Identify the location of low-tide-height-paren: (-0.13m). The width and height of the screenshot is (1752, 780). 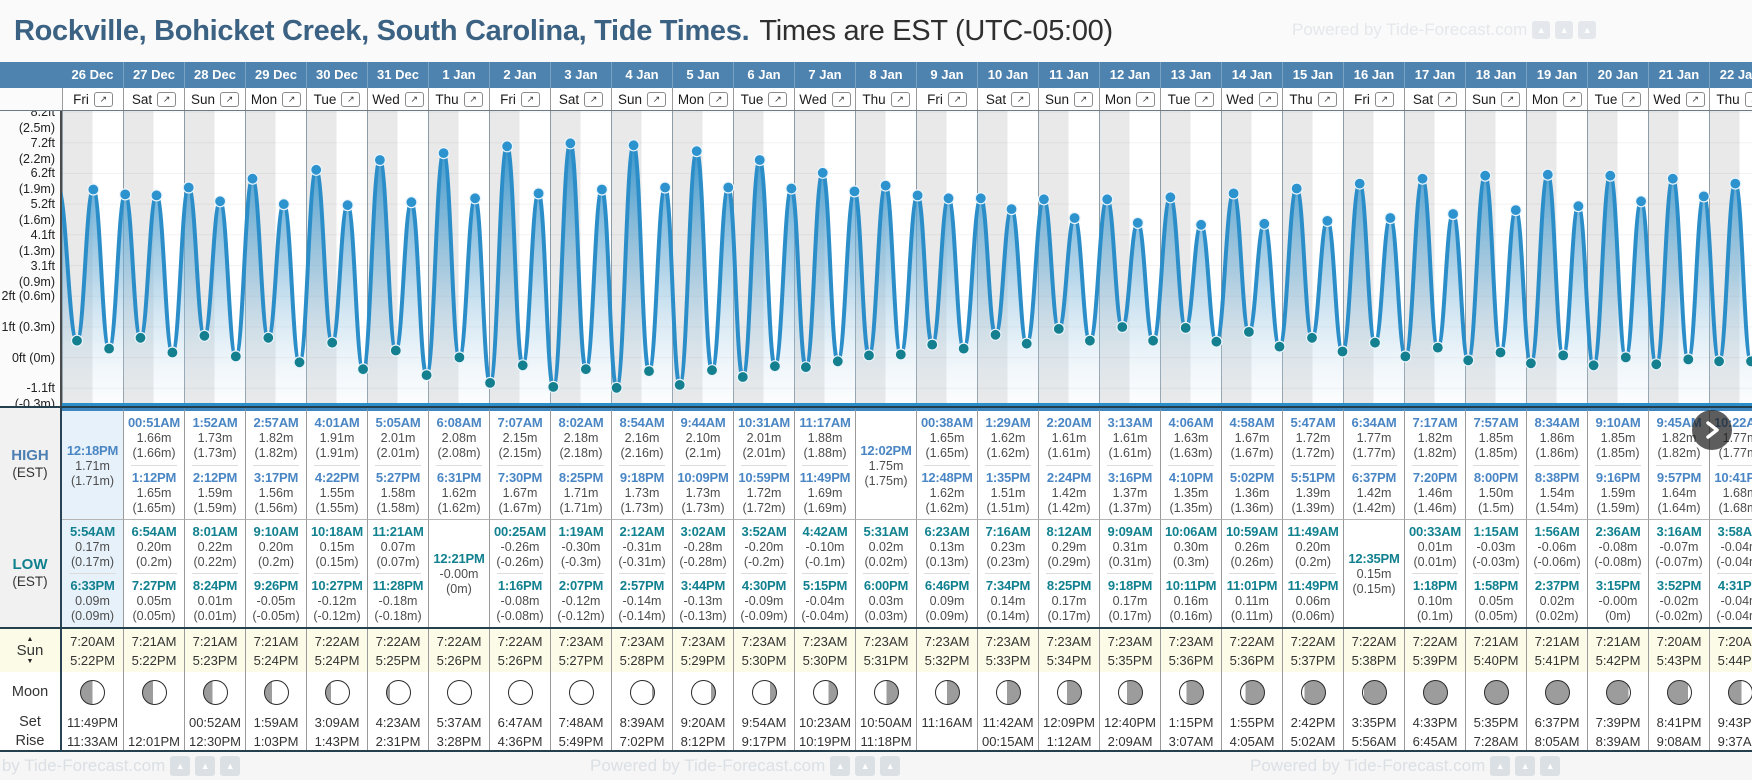
(703, 616).